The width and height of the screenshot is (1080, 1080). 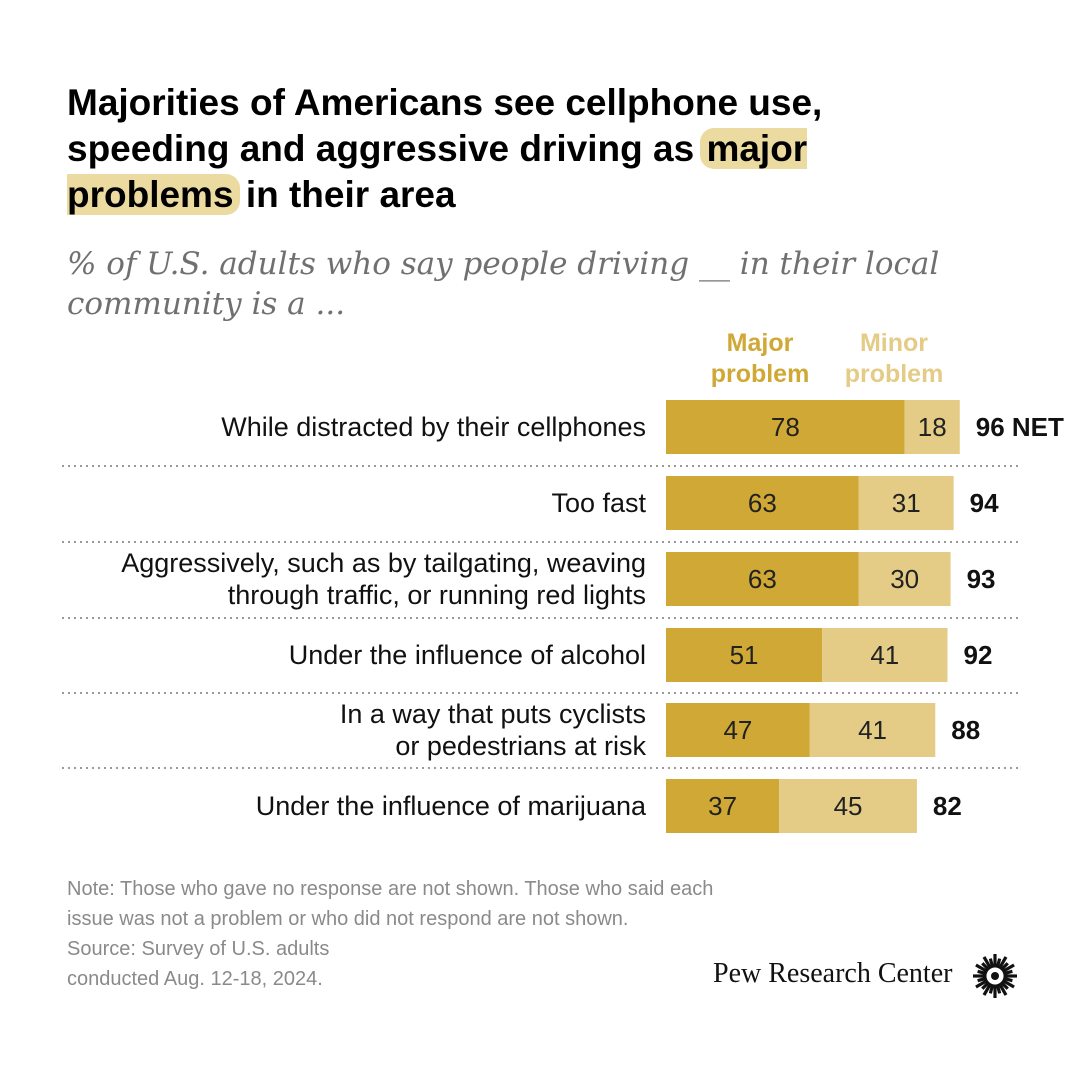 I want to click on value-label-major: 37, so click(x=722, y=806).